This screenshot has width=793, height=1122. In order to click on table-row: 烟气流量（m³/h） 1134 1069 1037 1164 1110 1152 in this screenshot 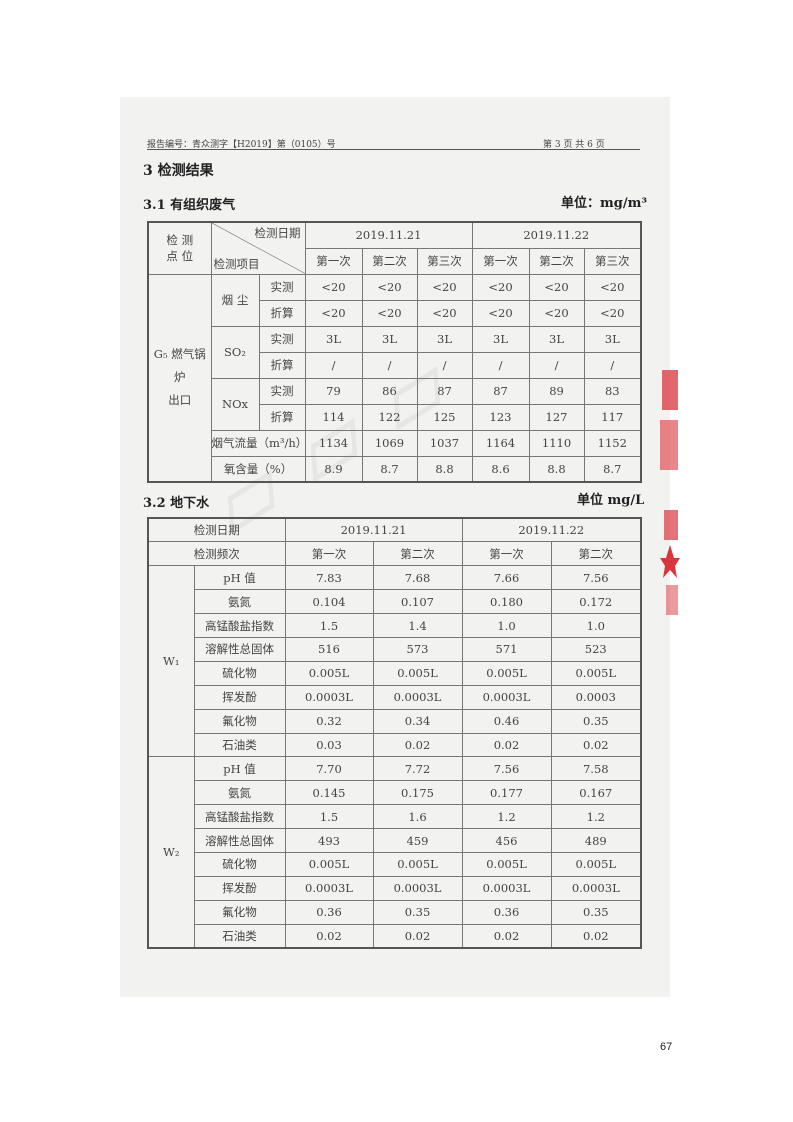, I will do `click(395, 443)`.